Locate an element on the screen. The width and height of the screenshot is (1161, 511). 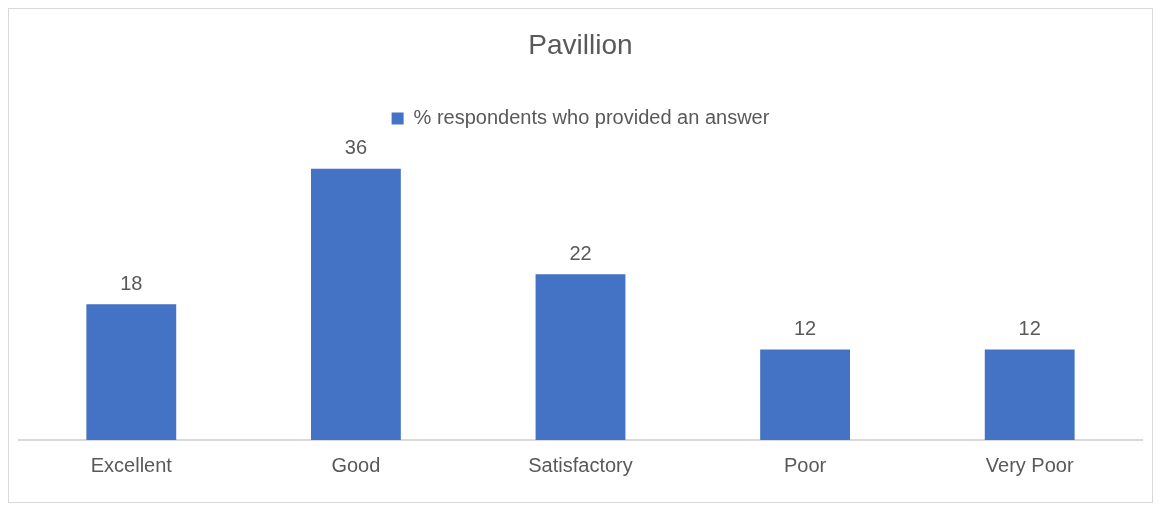
legend-label: % respondents who provided an answer is located at coordinates (591, 117).